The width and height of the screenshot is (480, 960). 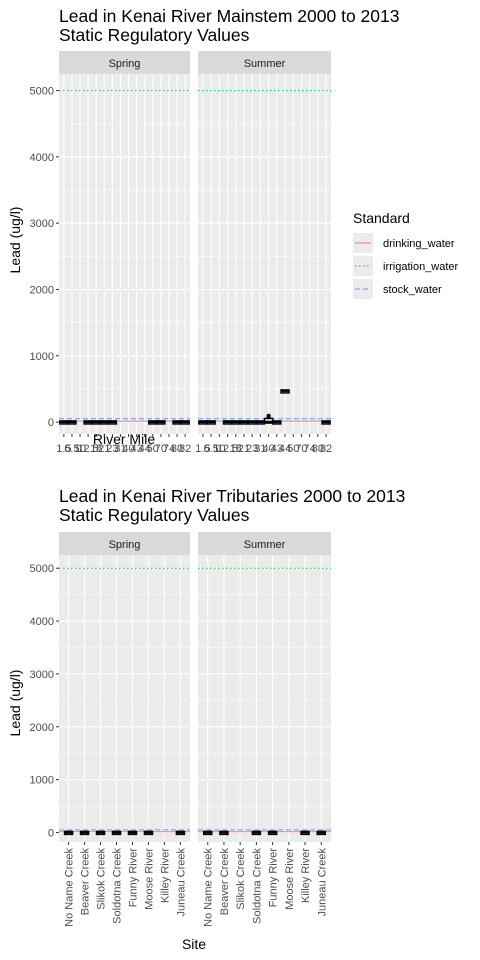 What do you see at coordinates (421, 267) in the screenshot?
I see `legend-label: irrigation_water` at bounding box center [421, 267].